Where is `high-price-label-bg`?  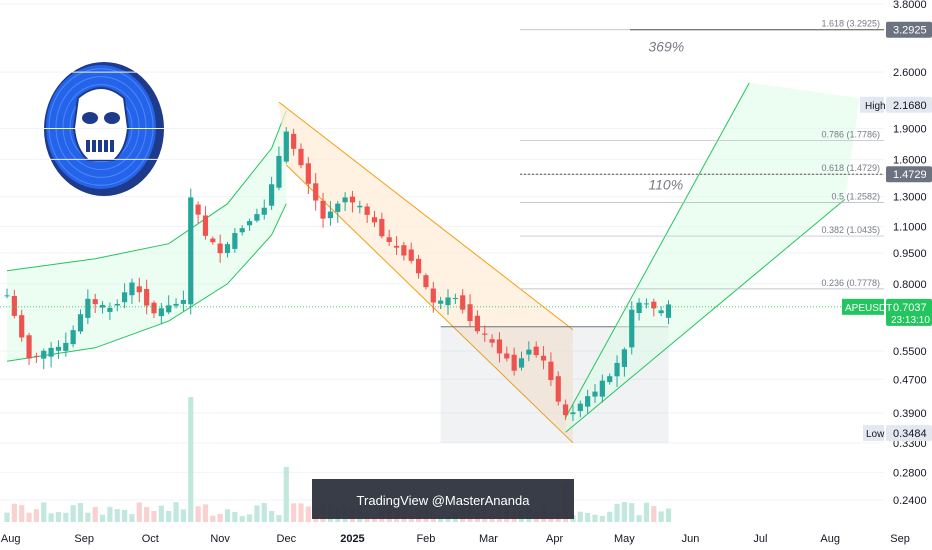 high-price-label-bg is located at coordinates (909, 104).